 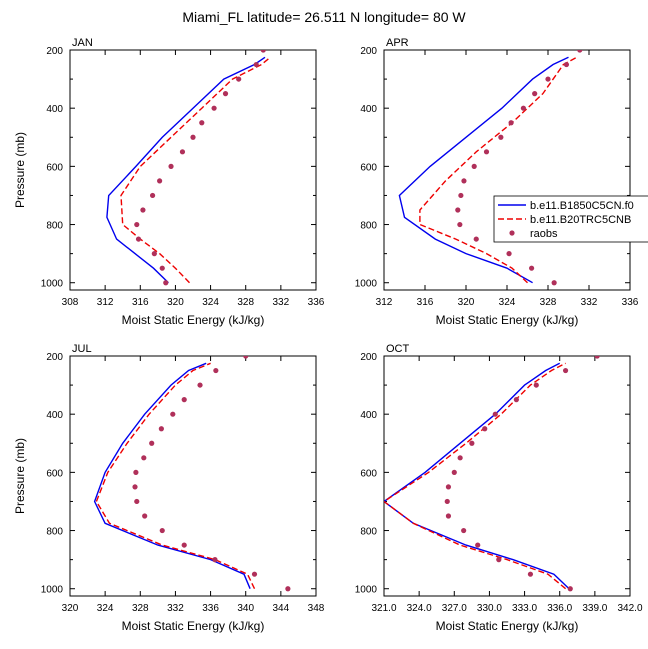 I want to click on legend-swatch-dot, so click(x=512, y=233).